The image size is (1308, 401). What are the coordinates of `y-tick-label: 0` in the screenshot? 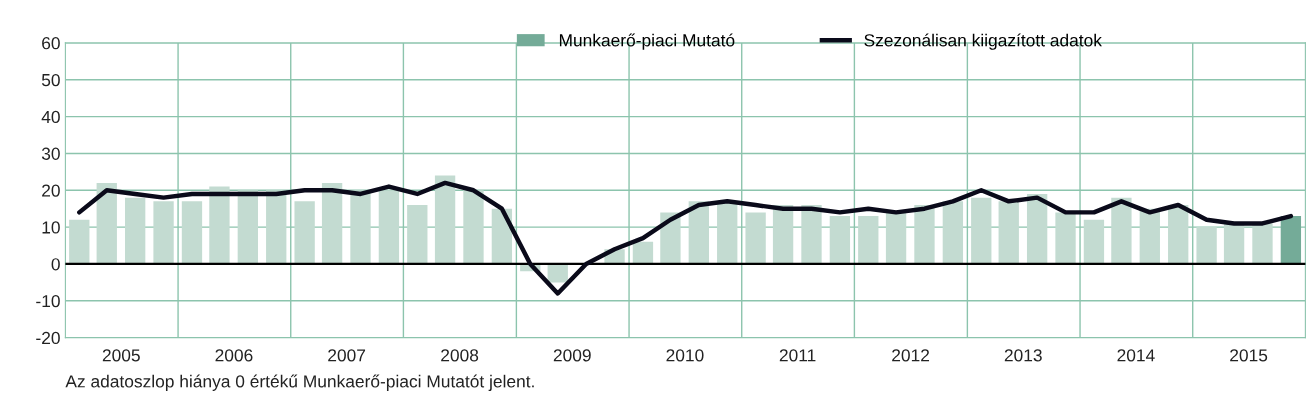 It's located at (55, 264).